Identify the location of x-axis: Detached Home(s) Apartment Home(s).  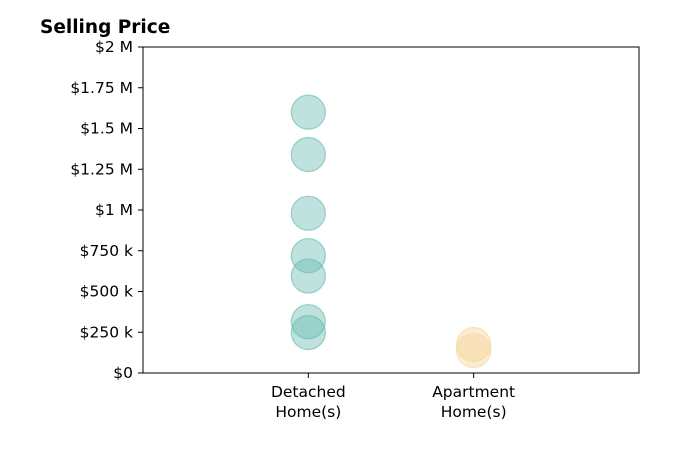
(393, 397).